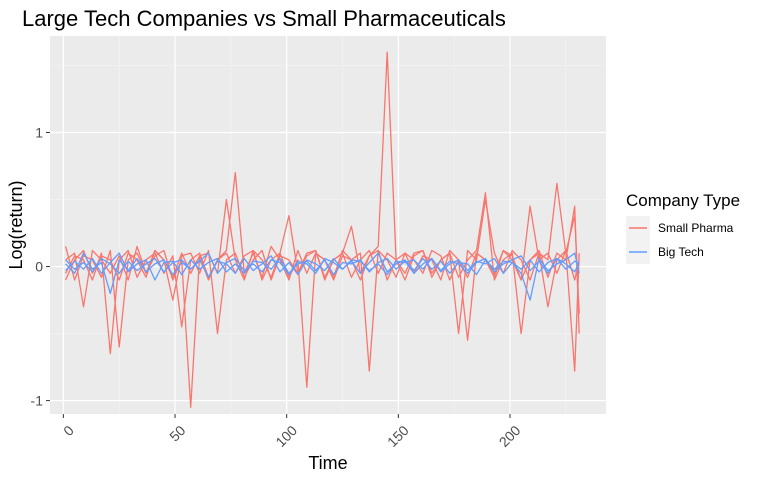 This screenshot has height=480, width=768. I want to click on y-tick-label: 0, so click(39, 267).